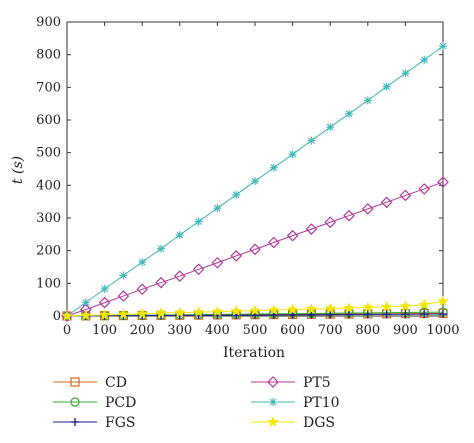 Image resolution: width=474 pixels, height=443 pixels. Describe the element at coordinates (217, 330) in the screenshot. I see `x-tick-label: 400` at that location.